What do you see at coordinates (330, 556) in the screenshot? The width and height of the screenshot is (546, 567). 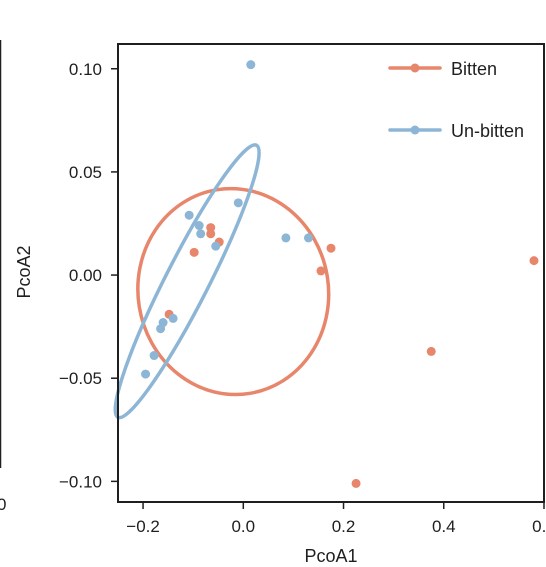 I see `x-axis-label: PcoA1` at bounding box center [330, 556].